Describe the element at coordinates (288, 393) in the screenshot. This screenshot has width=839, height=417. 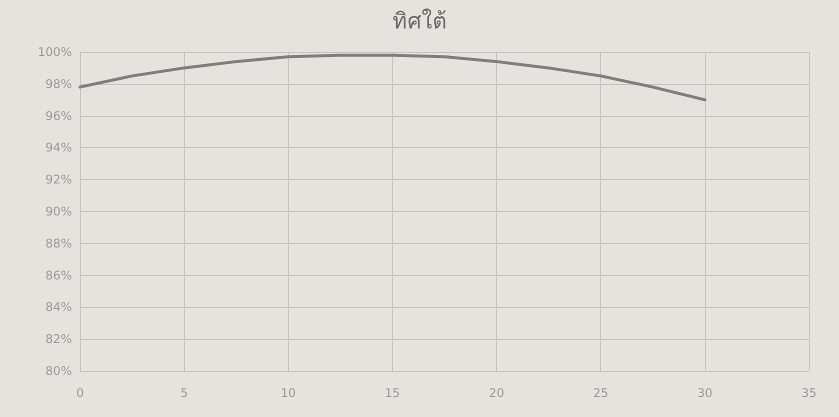
I see `x-tick-label: 10` at that location.